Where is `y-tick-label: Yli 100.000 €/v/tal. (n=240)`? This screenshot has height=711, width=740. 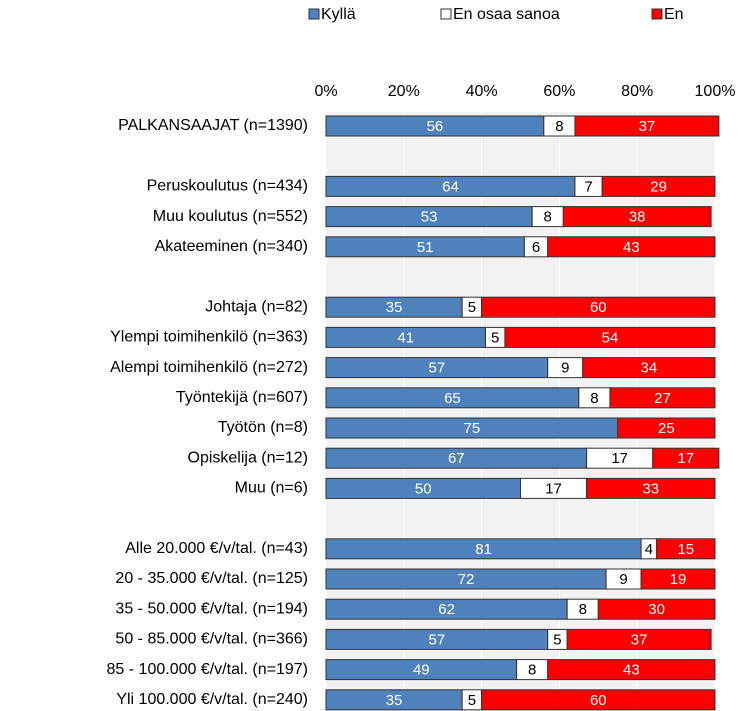
y-tick-label: Yli 100.000 €/v/tal. (n=240) is located at coordinates (212, 699).